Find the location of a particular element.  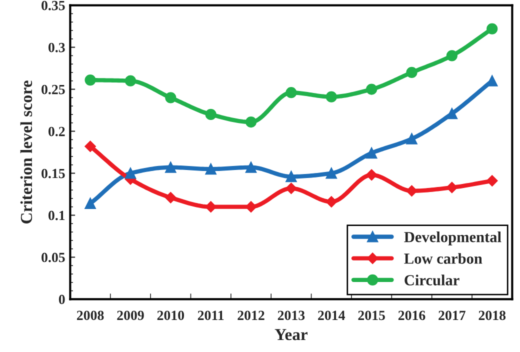

y-tick-label: 0.2 is located at coordinates (56, 131).